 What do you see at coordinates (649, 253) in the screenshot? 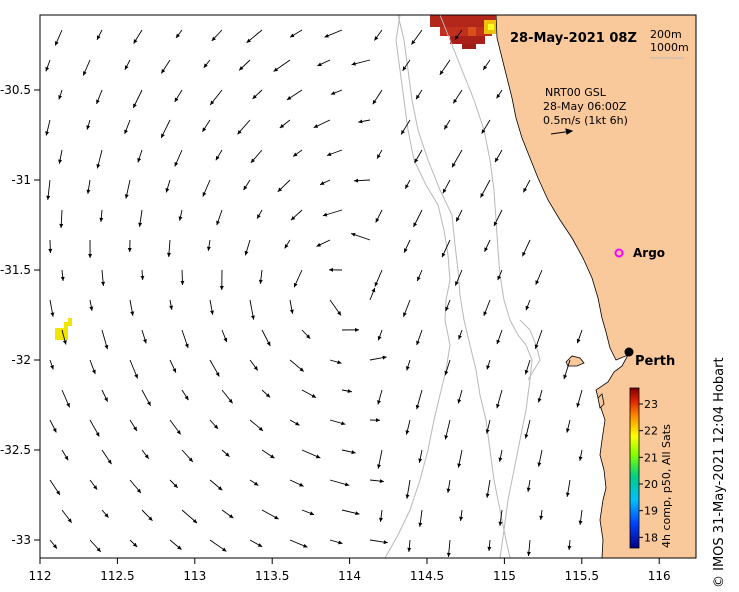
I see `argo-label: Argo` at bounding box center [649, 253].